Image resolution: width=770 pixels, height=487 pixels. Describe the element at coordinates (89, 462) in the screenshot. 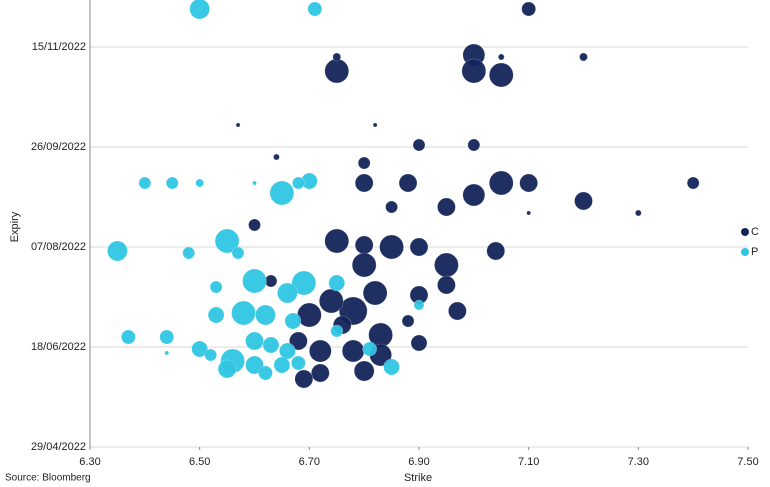

I see `x-tick-label: 6.30` at that location.